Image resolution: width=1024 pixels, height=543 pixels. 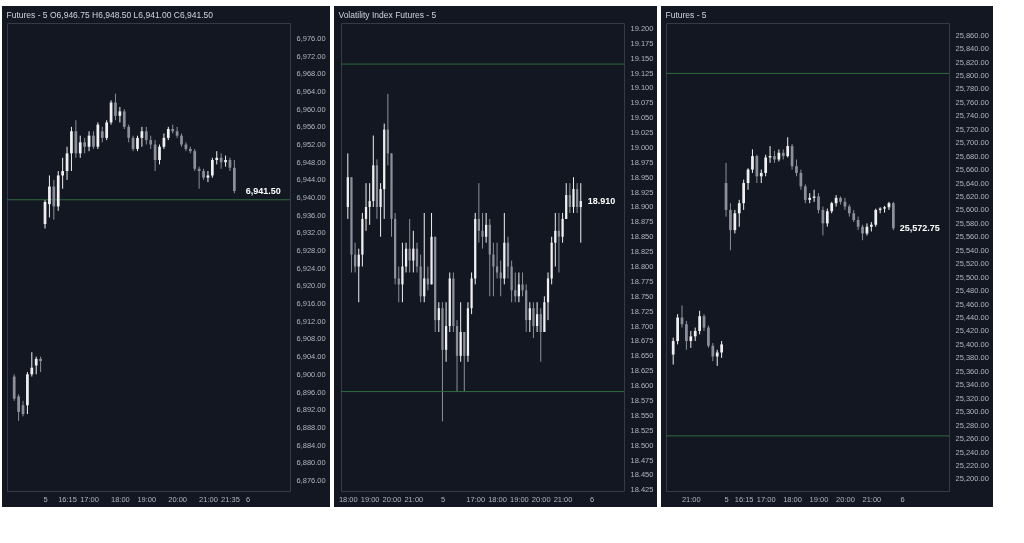 What do you see at coordinates (387, 14) in the screenshot?
I see `chart-title: Volatility Index Futures - 5` at bounding box center [387, 14].